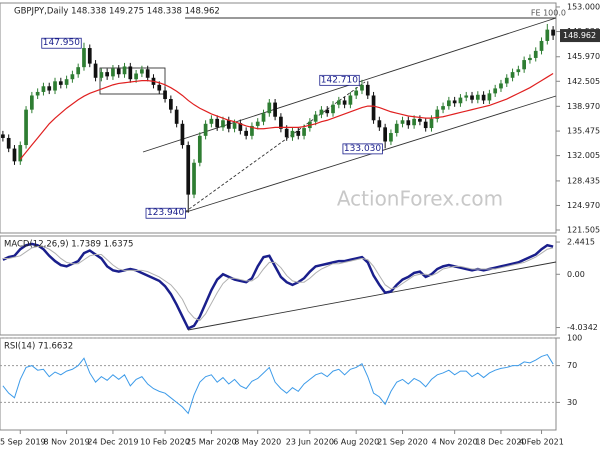  What do you see at coordinates (583, 205) in the screenshot?
I see `y-tick-label: 124.970` at bounding box center [583, 205].